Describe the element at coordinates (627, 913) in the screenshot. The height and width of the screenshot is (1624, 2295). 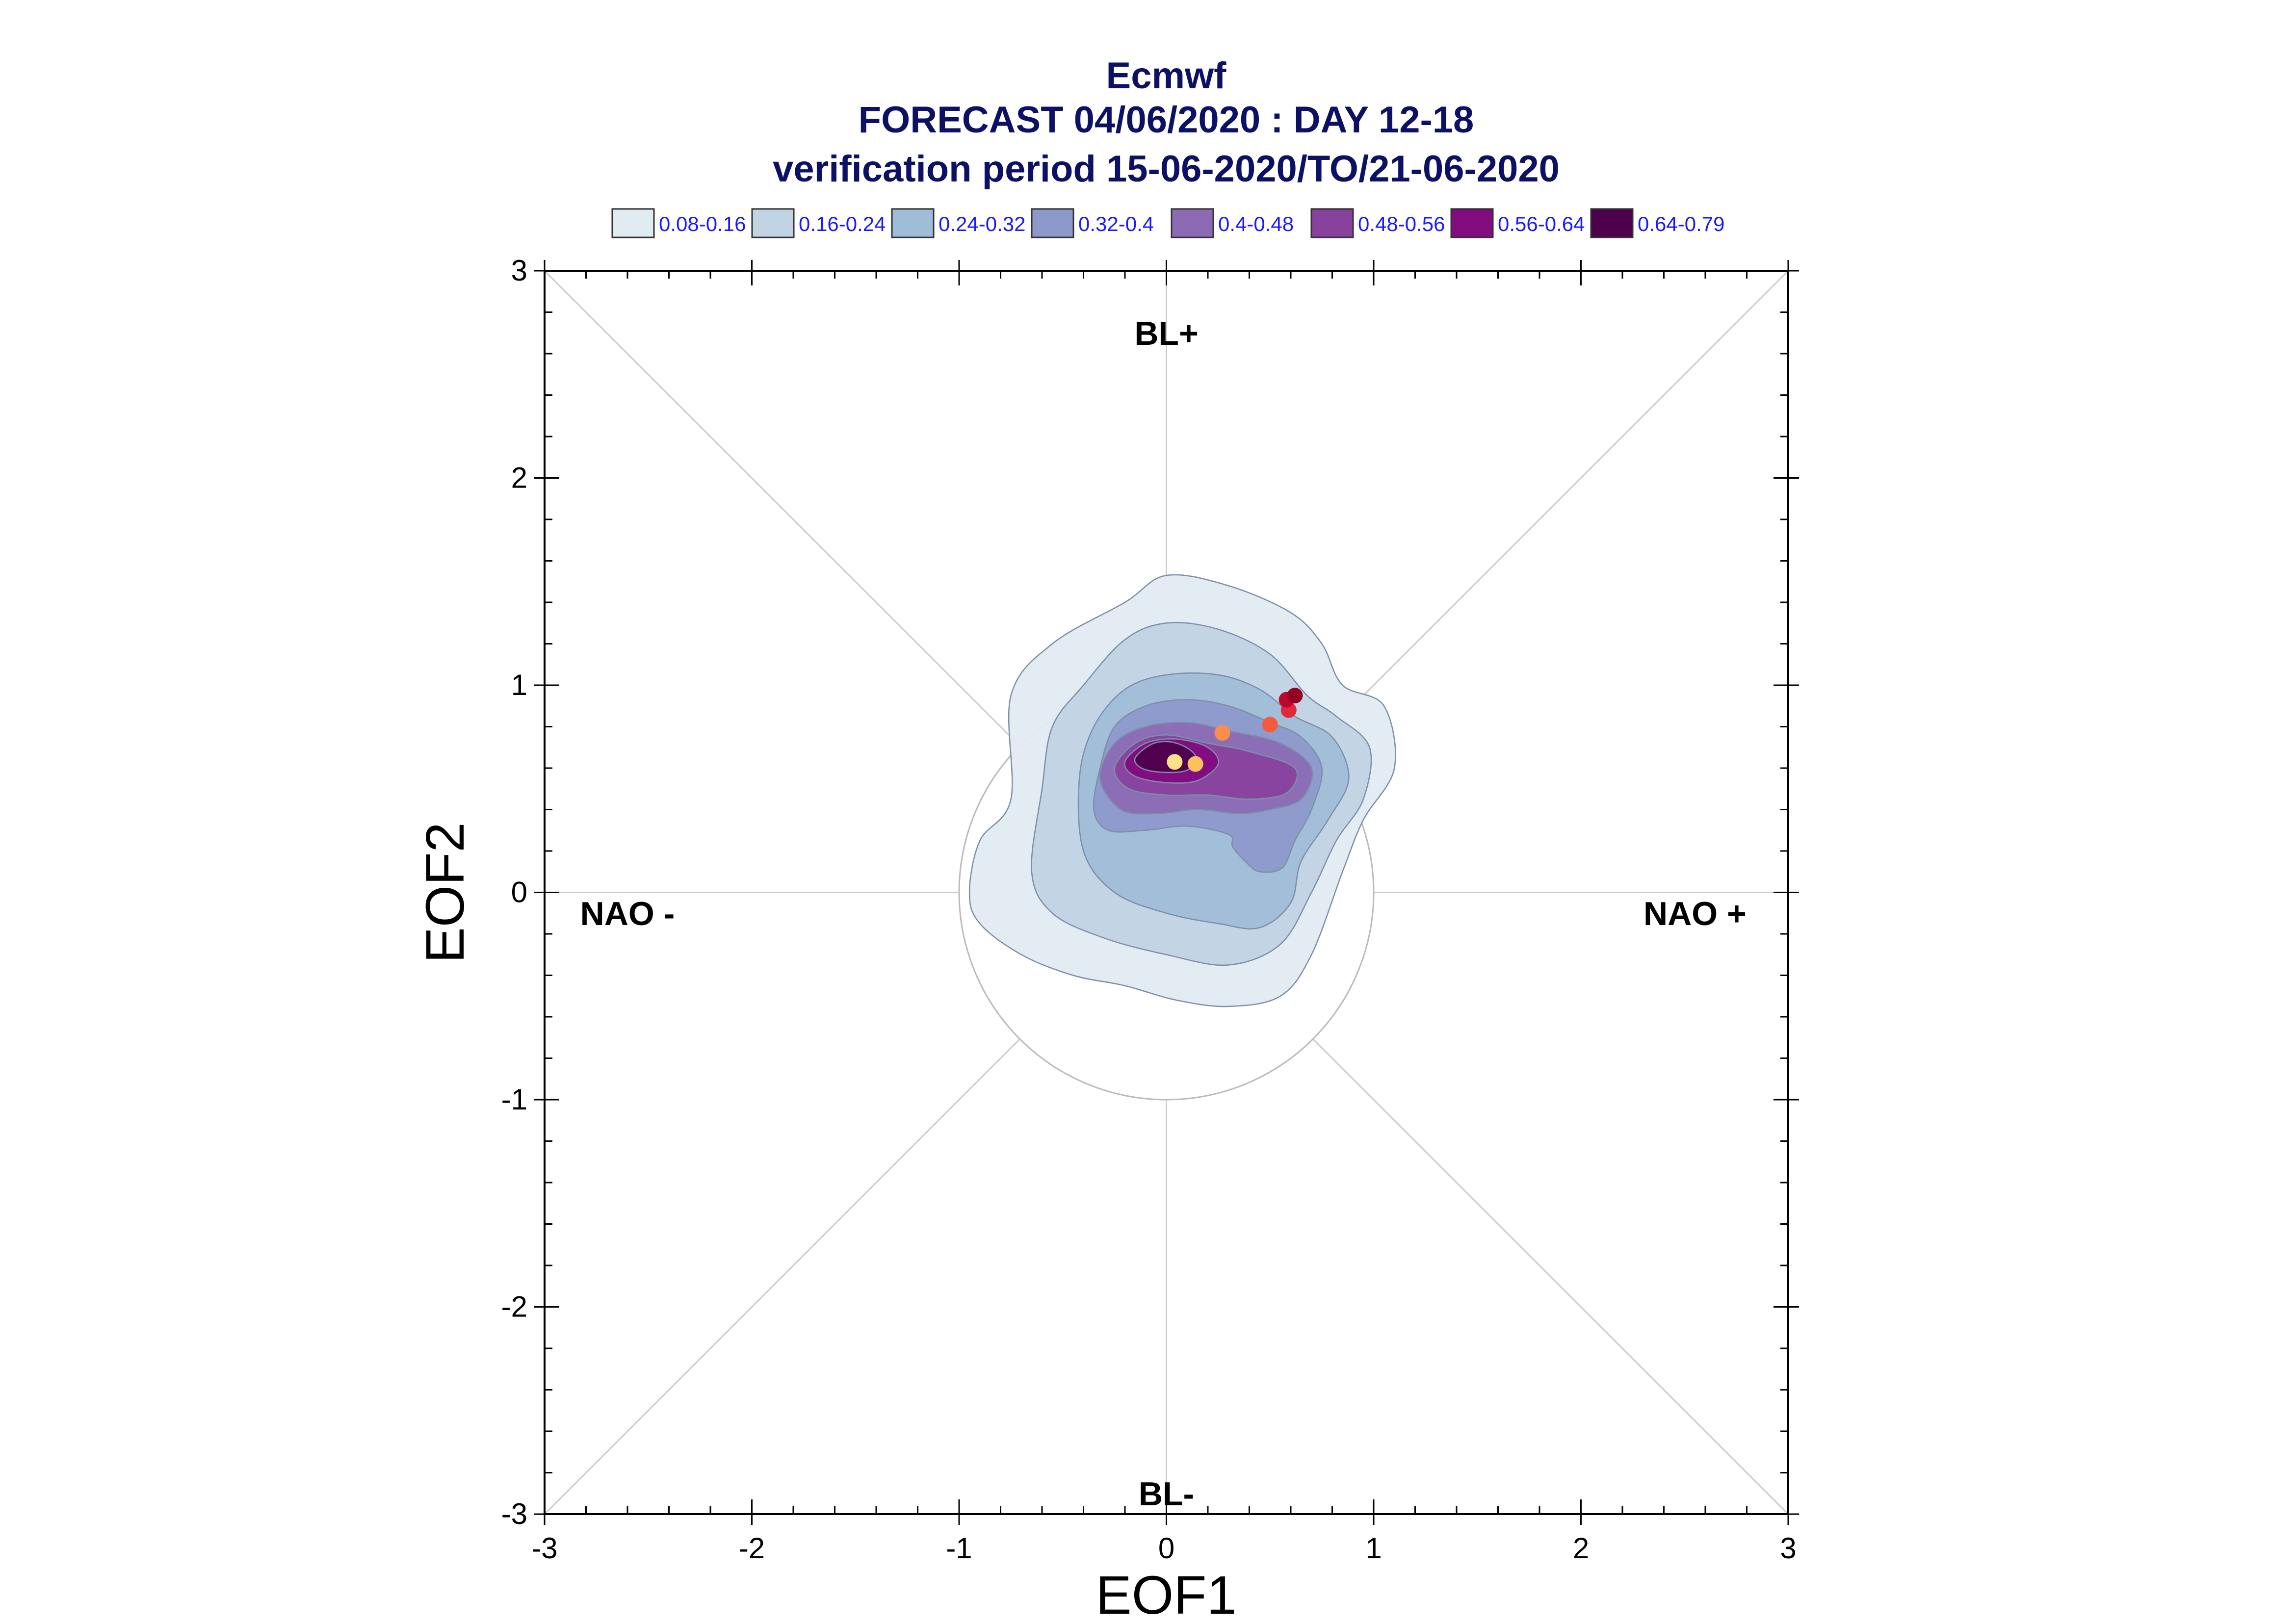
I see `regime-label: NAO -` at that location.